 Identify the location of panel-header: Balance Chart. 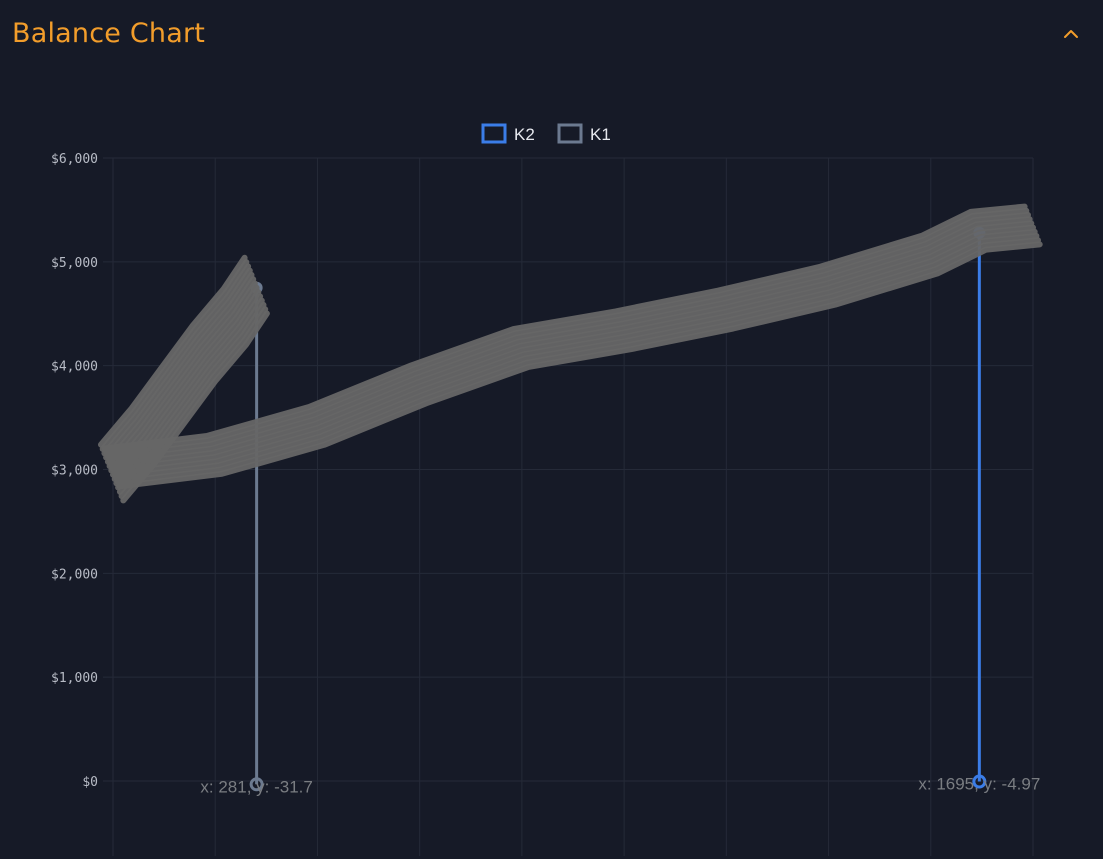
(551, 36).